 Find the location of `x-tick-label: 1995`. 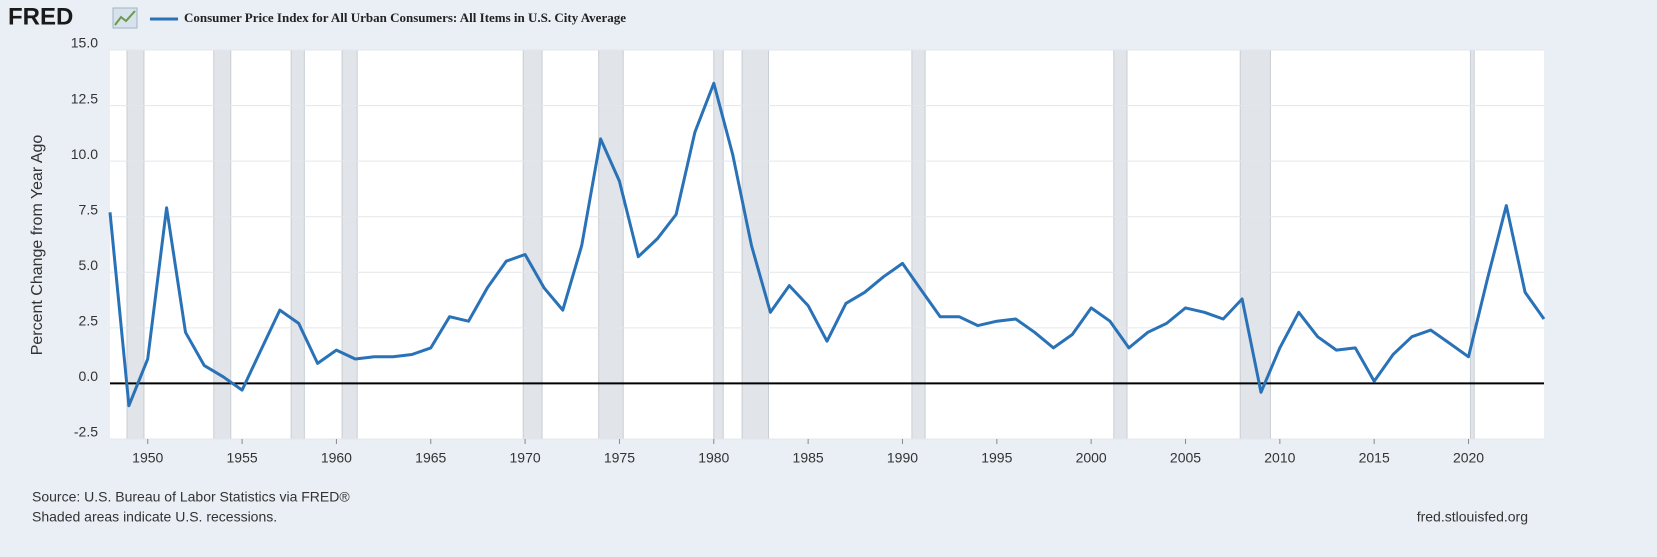

x-tick-label: 1995 is located at coordinates (996, 458).